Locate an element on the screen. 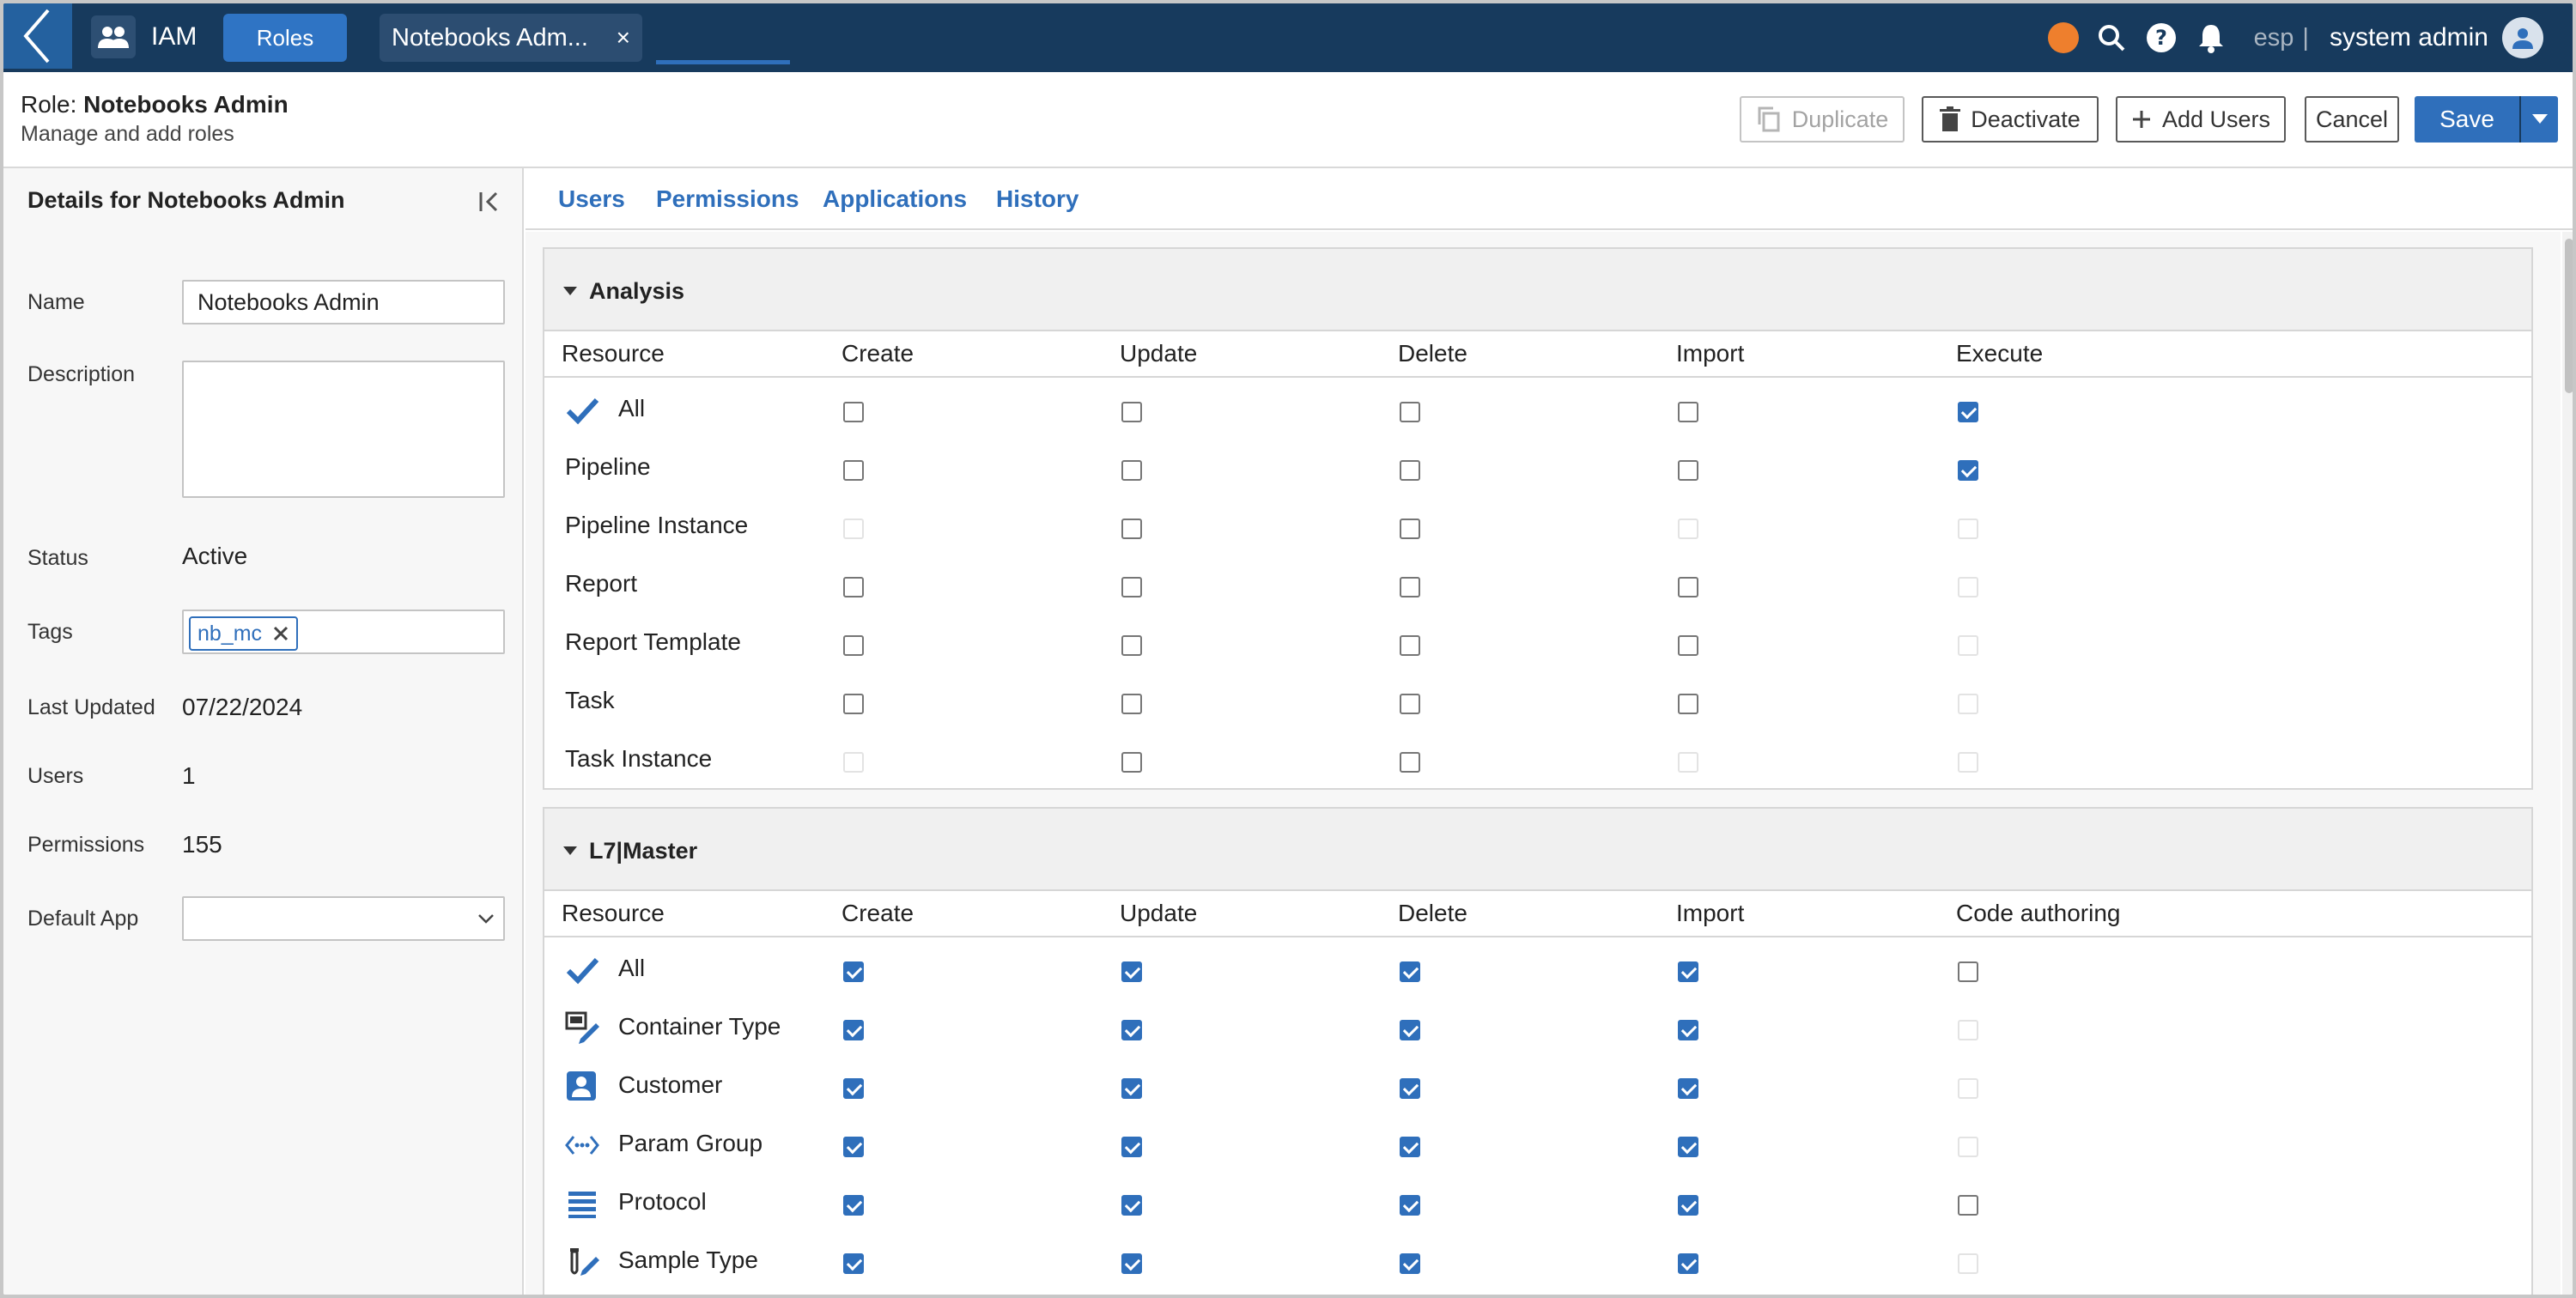  user-name: system admin is located at coordinates (2408, 37).